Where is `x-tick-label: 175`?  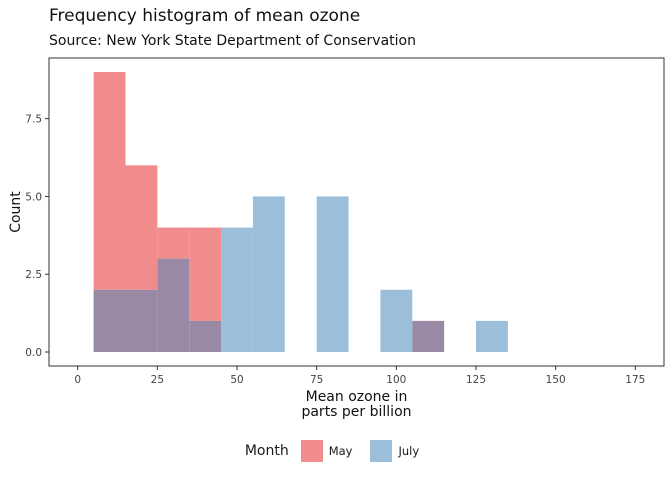 x-tick-label: 175 is located at coordinates (635, 380).